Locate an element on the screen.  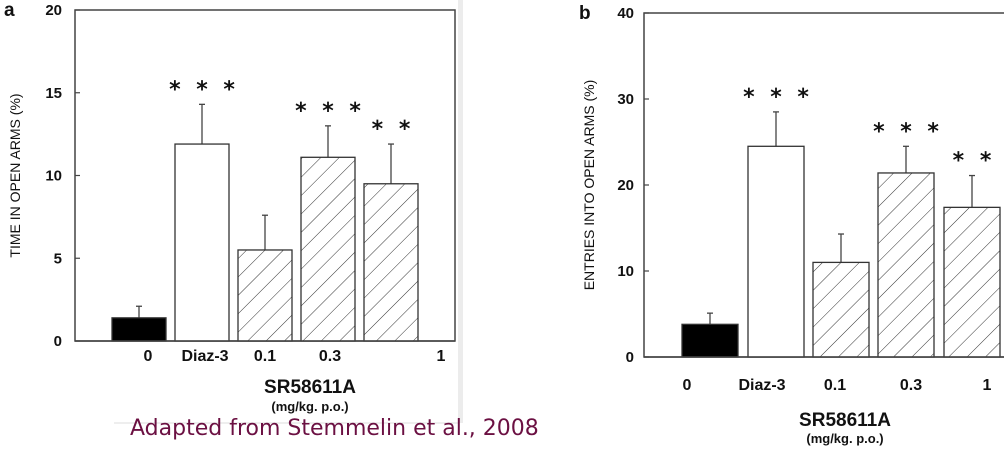
panel-letter: b is located at coordinates (585, 13).